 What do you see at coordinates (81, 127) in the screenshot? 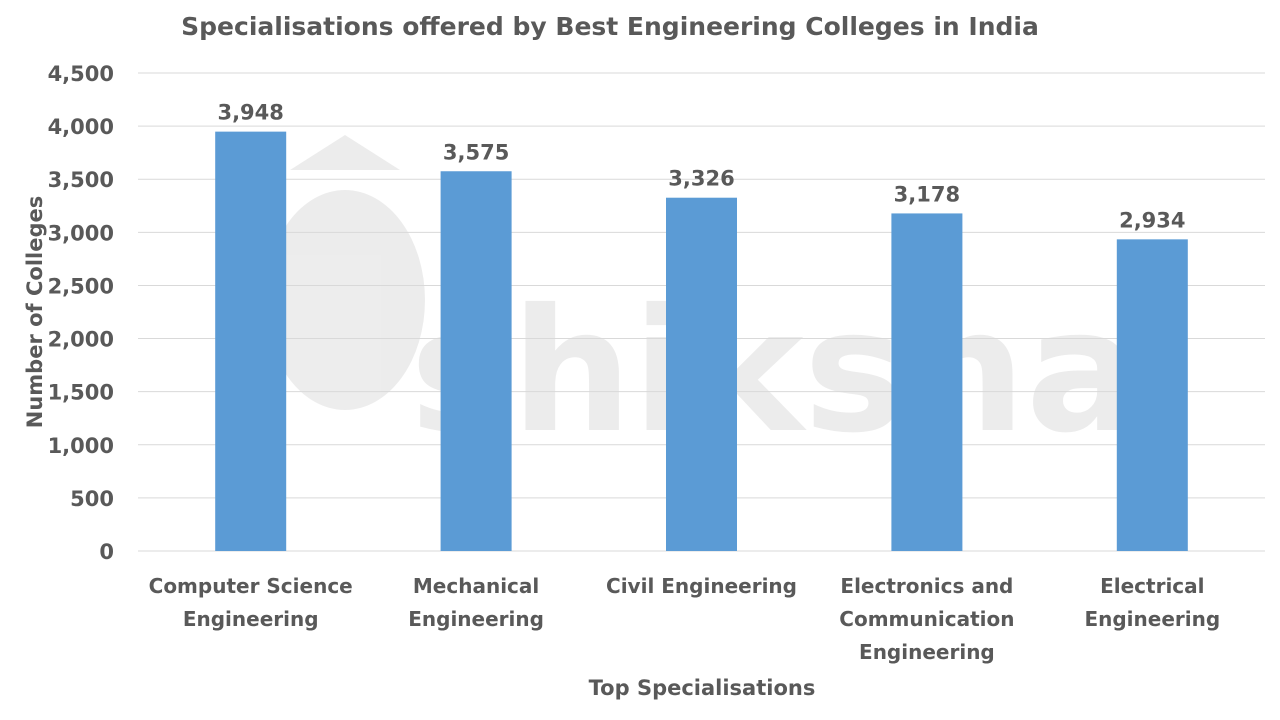
I see `y-tick-label: 4,000` at bounding box center [81, 127].